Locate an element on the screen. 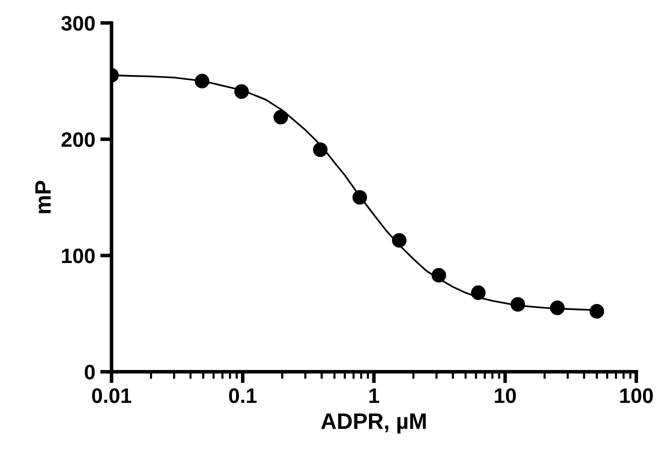  x-axis-title: ADPR, µM is located at coordinates (373, 424).